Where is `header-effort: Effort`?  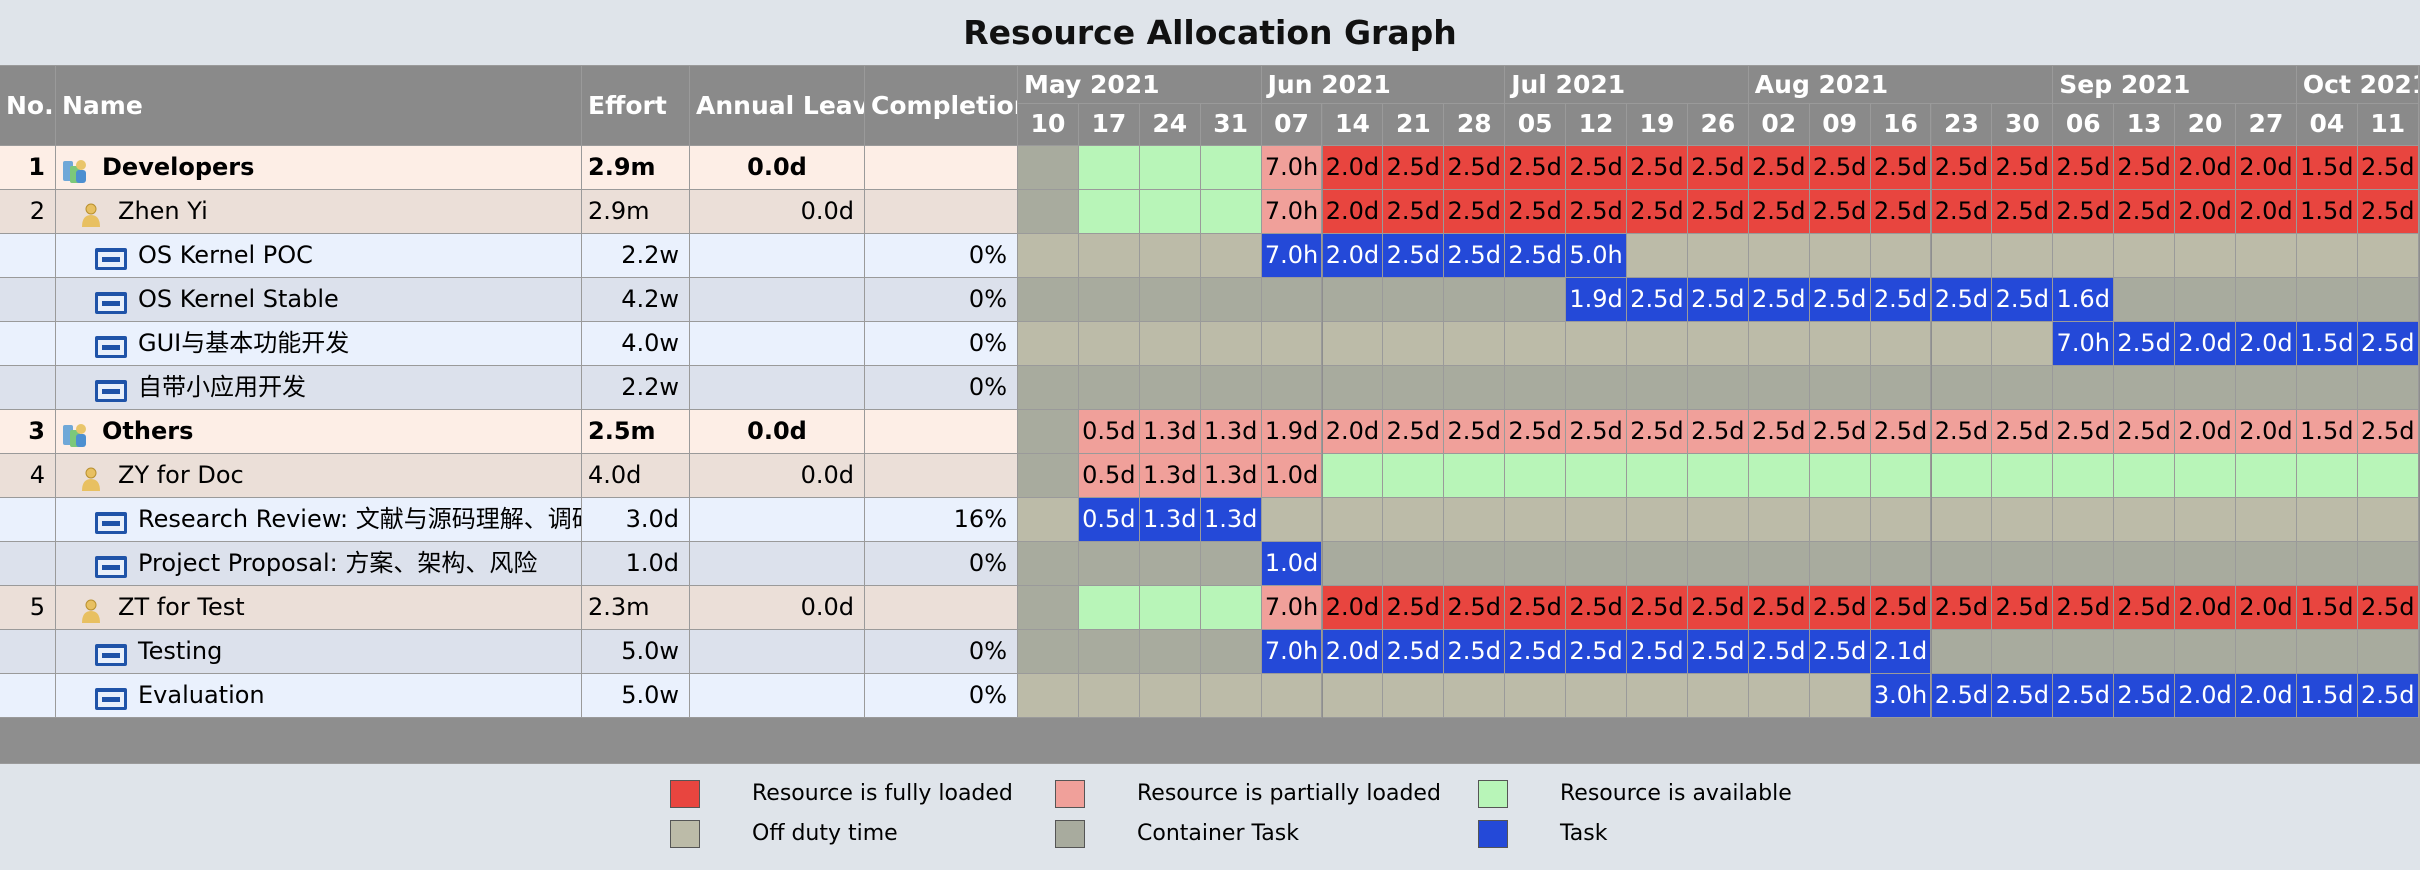 header-effort: Effort is located at coordinates (636, 106).